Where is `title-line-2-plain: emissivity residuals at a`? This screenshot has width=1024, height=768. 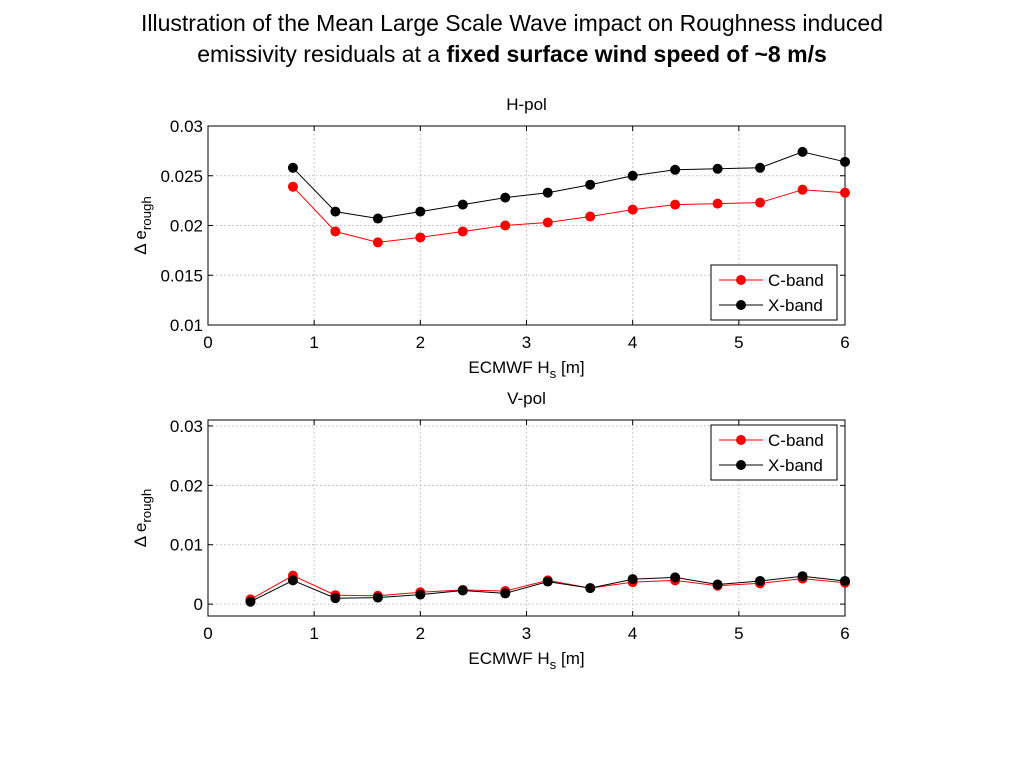 title-line-2-plain: emissivity residuals at a is located at coordinates (322, 54).